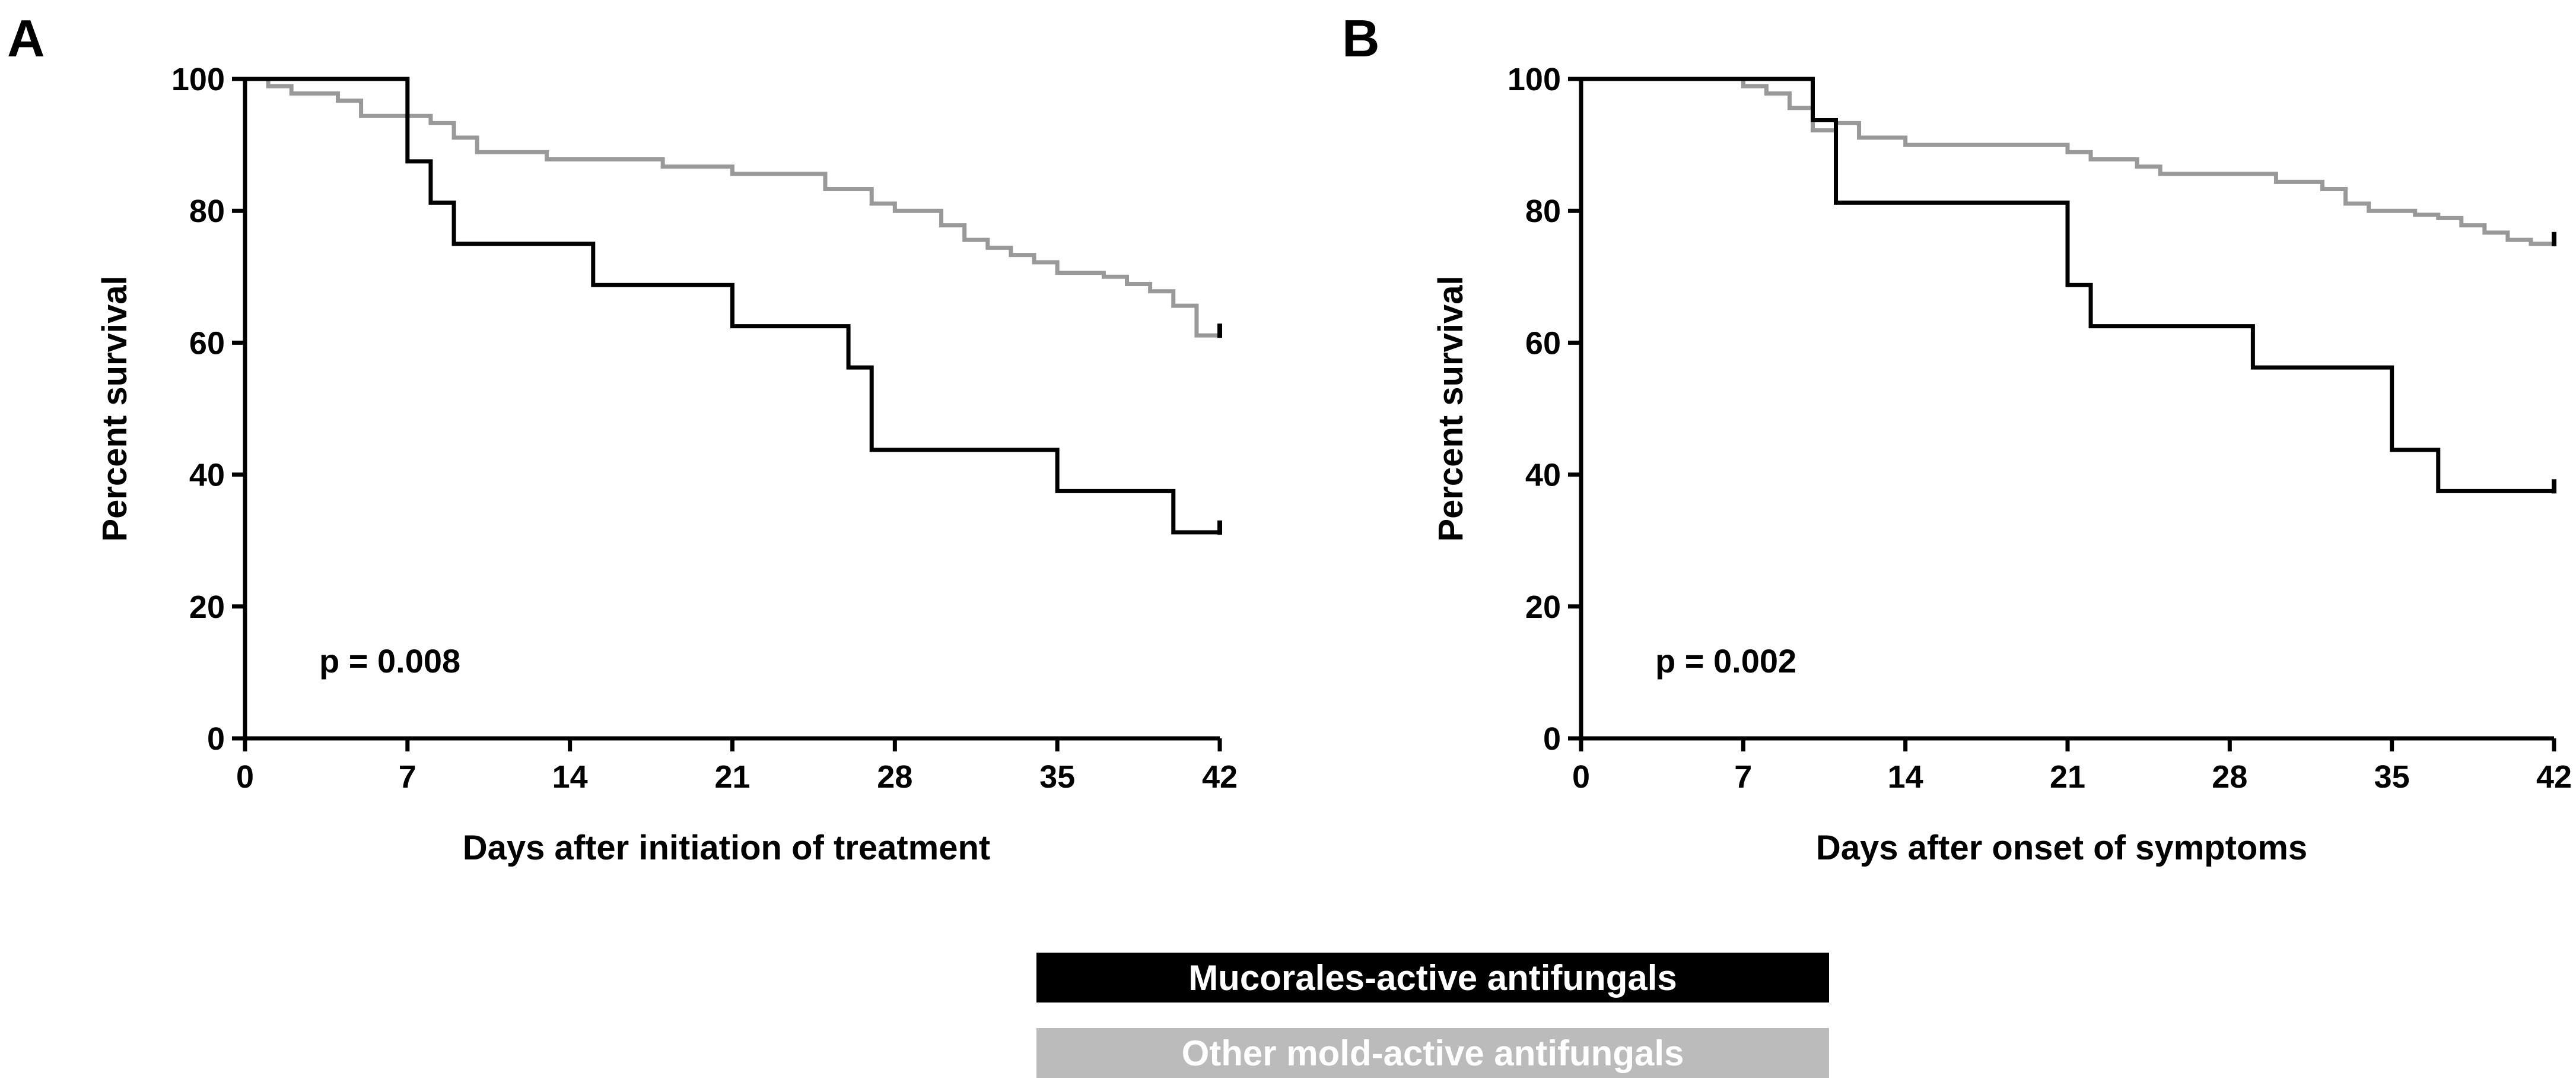  I want to click on panel-a-y-tick-label-0: 0, so click(216, 739).